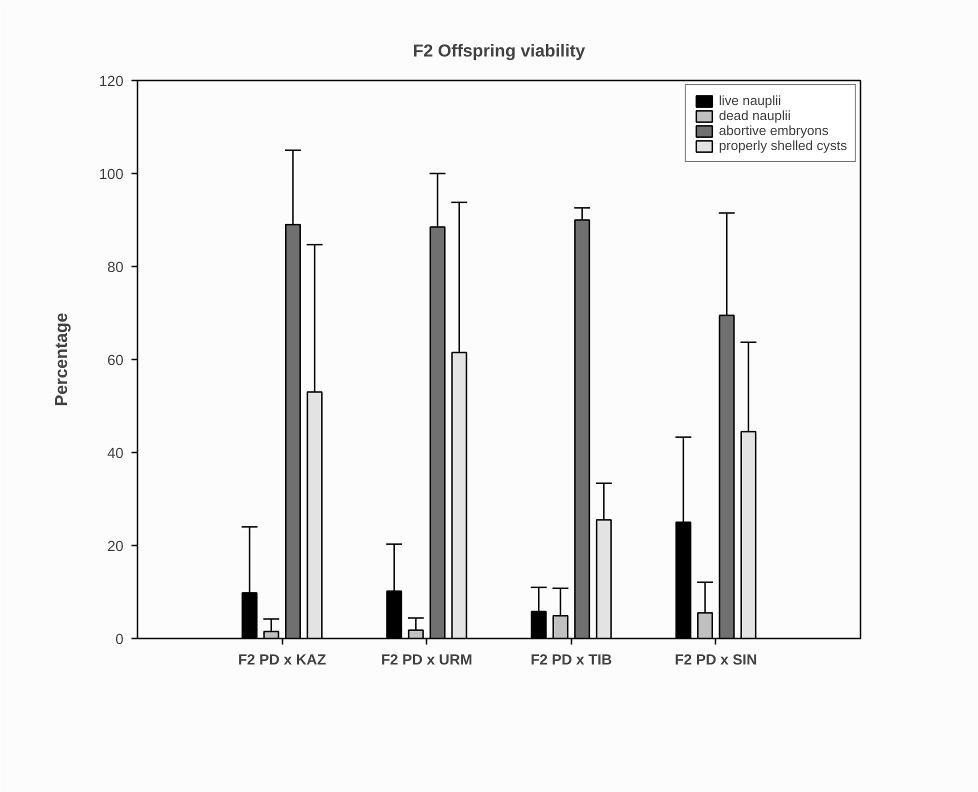  I want to click on legend-label: live nauplii, so click(750, 100).